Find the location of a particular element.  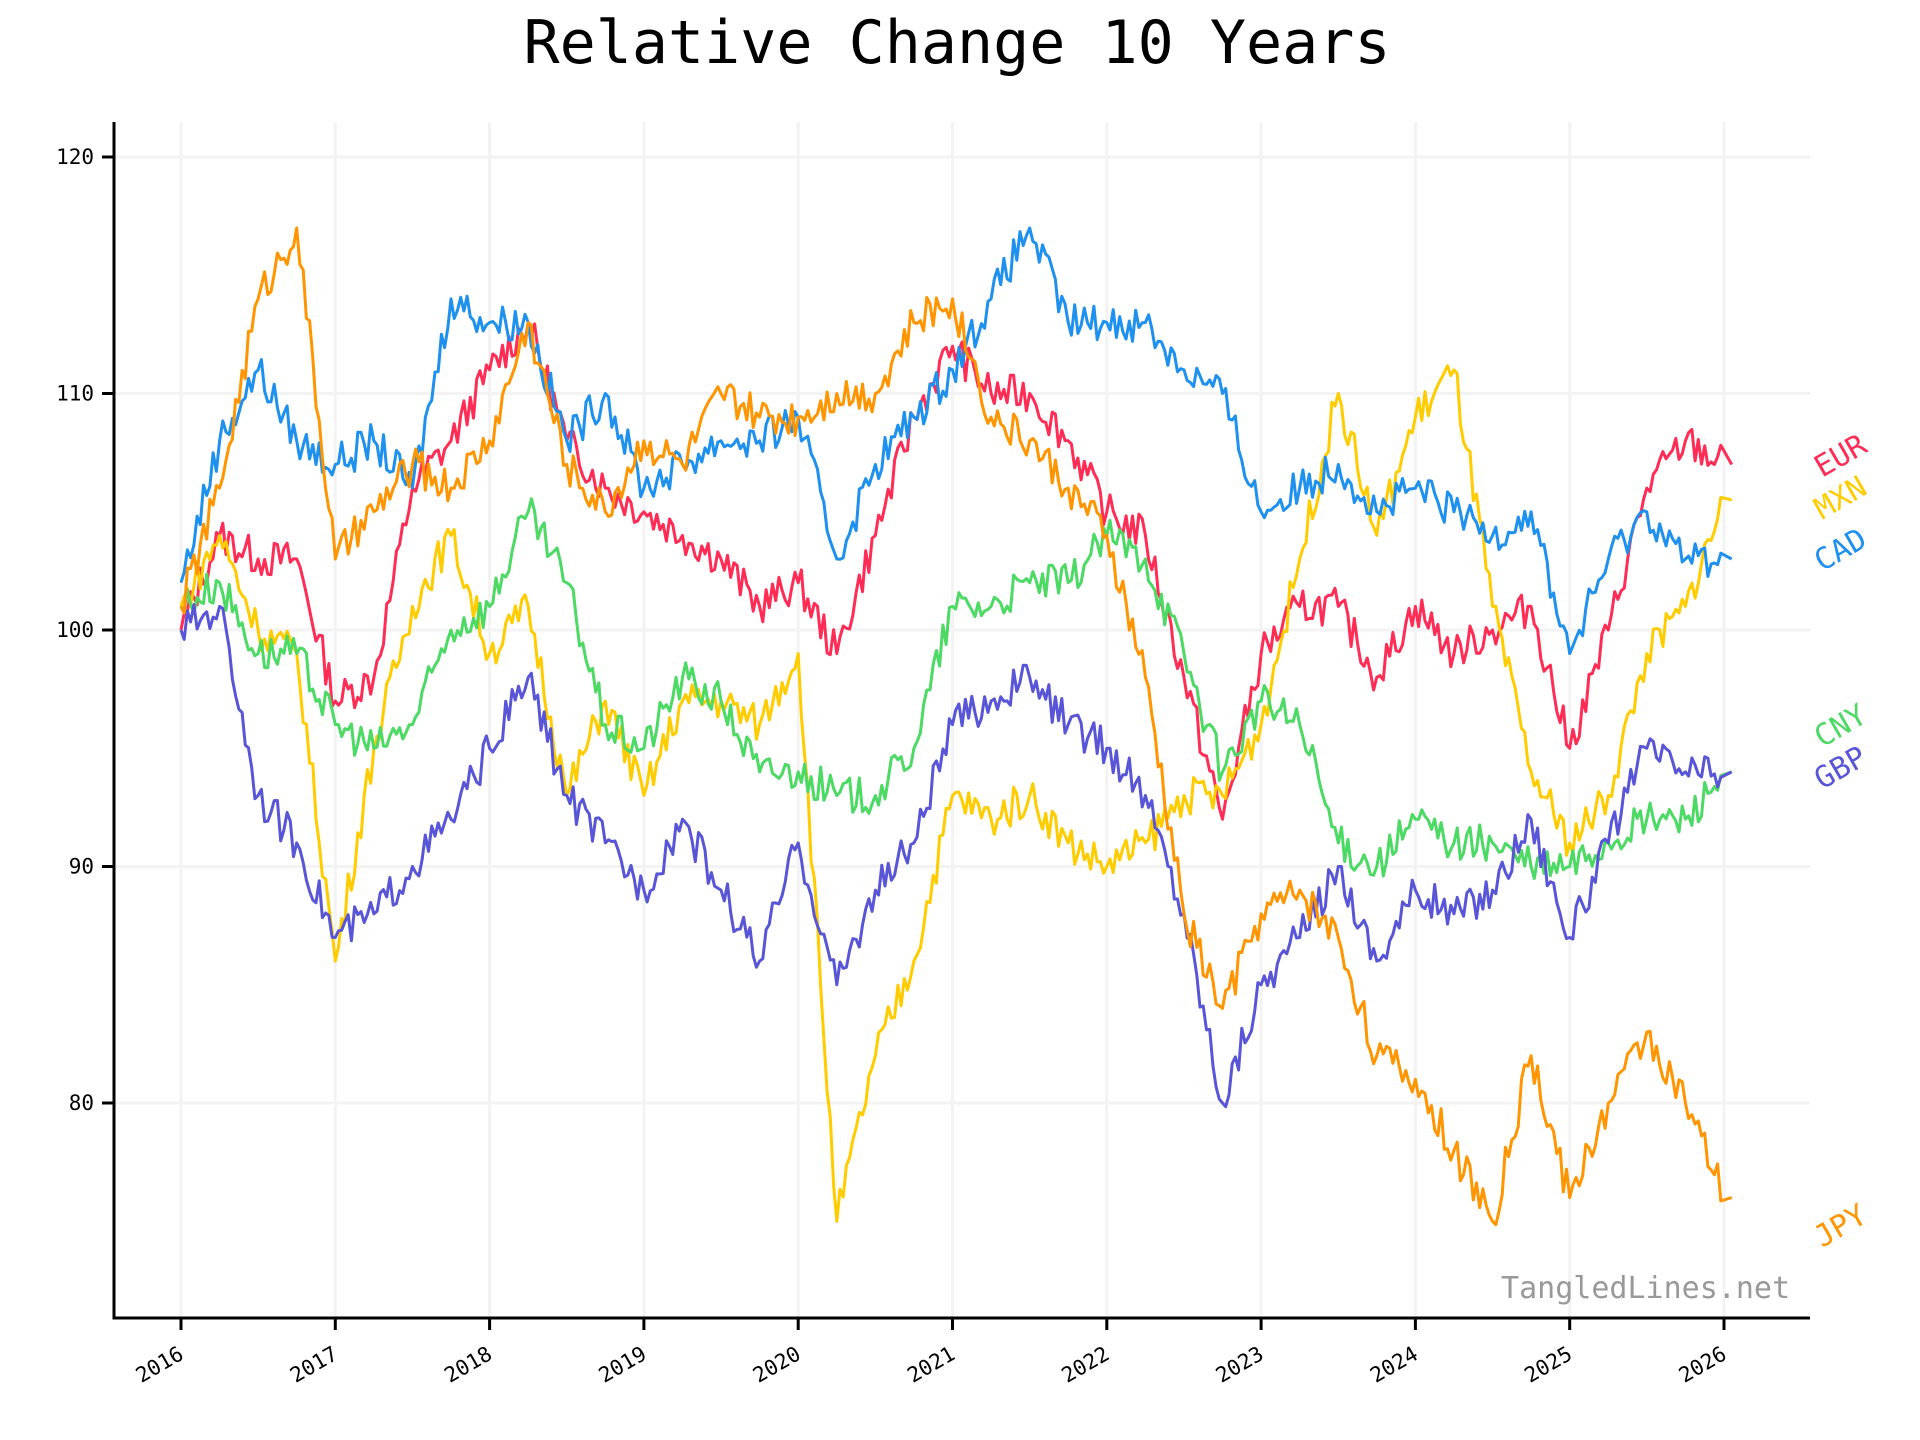

series-label-cny: CNY is located at coordinates (1841, 726).